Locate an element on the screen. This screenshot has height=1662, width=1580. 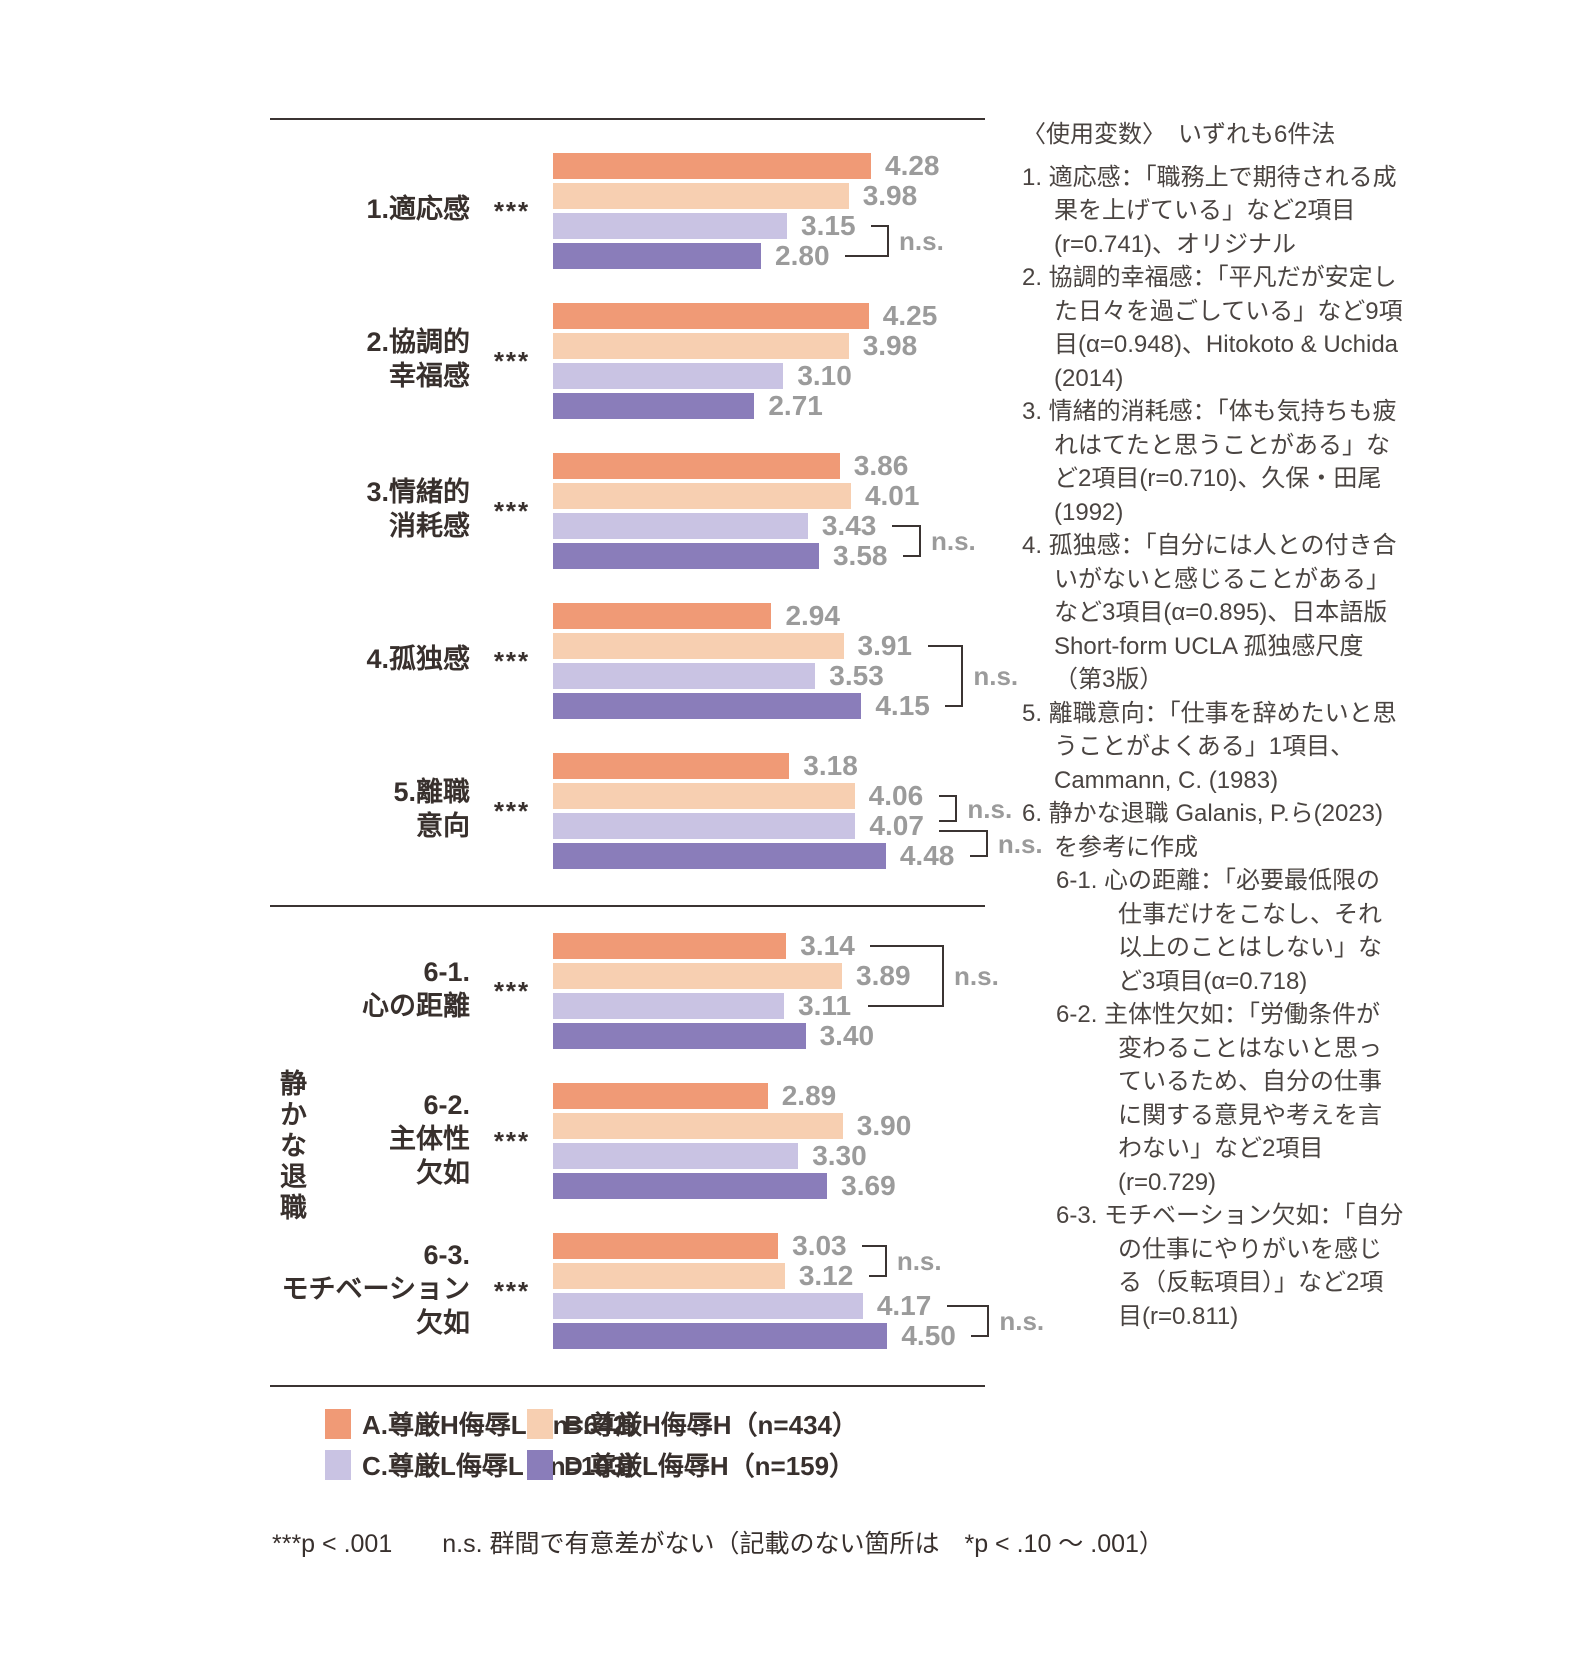
category-label: 5.離職 意向 is located at coordinates (362, 809).